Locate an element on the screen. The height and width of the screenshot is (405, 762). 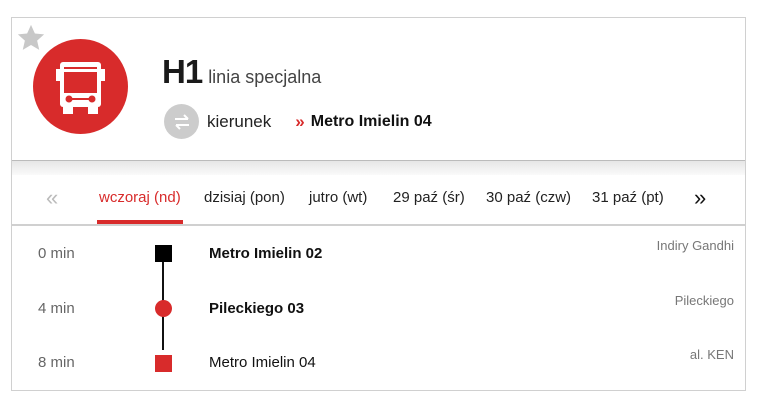
stop-row: 4 min Pileckiego 03 Pileckiego is located at coordinates (377, 311).